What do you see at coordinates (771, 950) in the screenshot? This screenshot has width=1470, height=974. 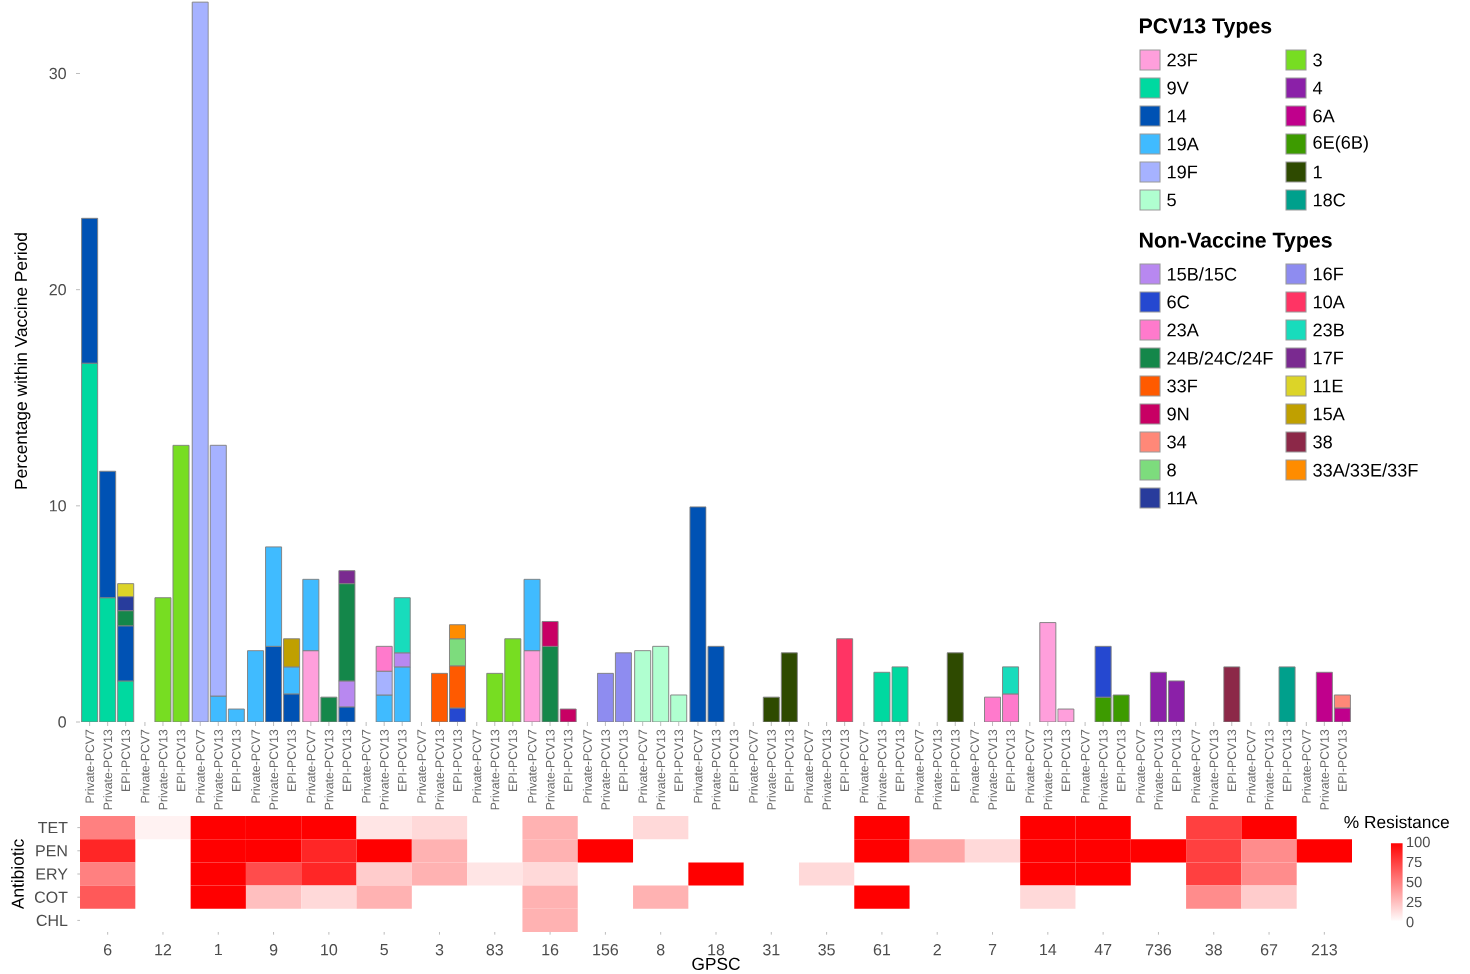 I see `x-tick-label: 31` at bounding box center [771, 950].